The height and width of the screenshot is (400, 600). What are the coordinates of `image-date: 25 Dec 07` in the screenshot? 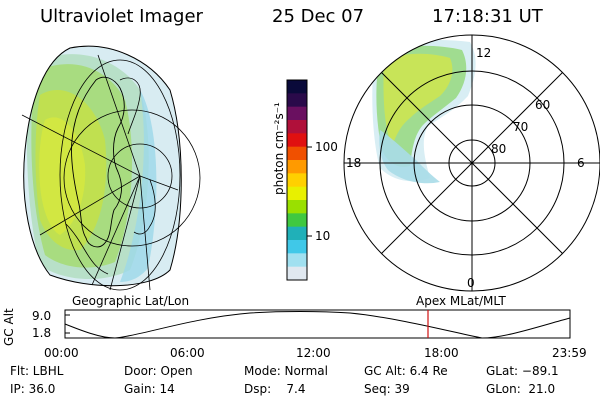 It's located at (318, 16).